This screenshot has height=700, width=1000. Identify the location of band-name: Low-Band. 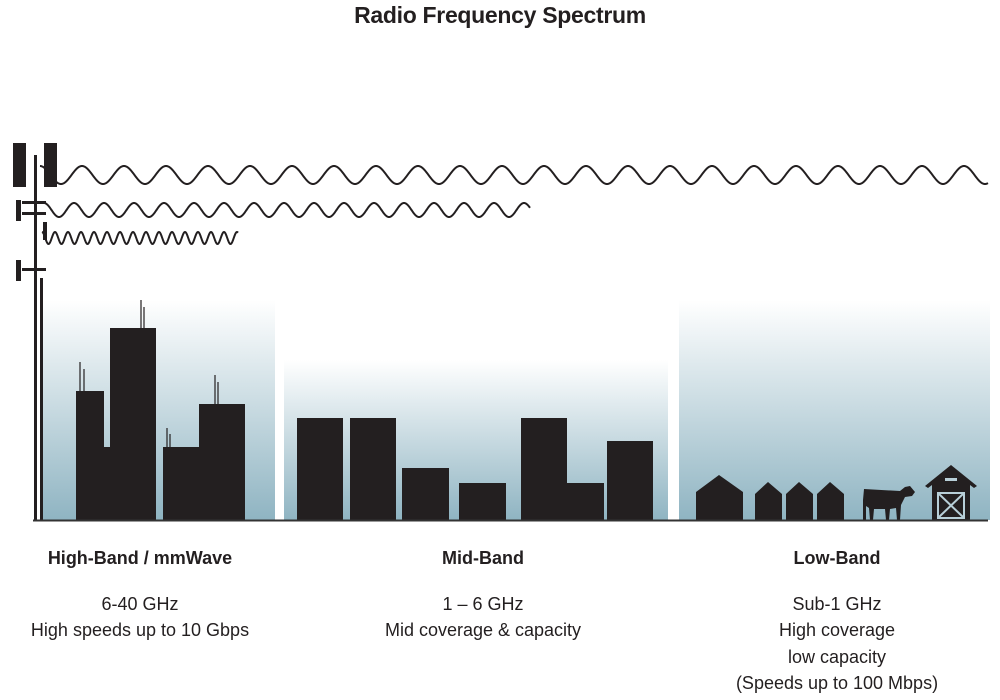
(837, 558).